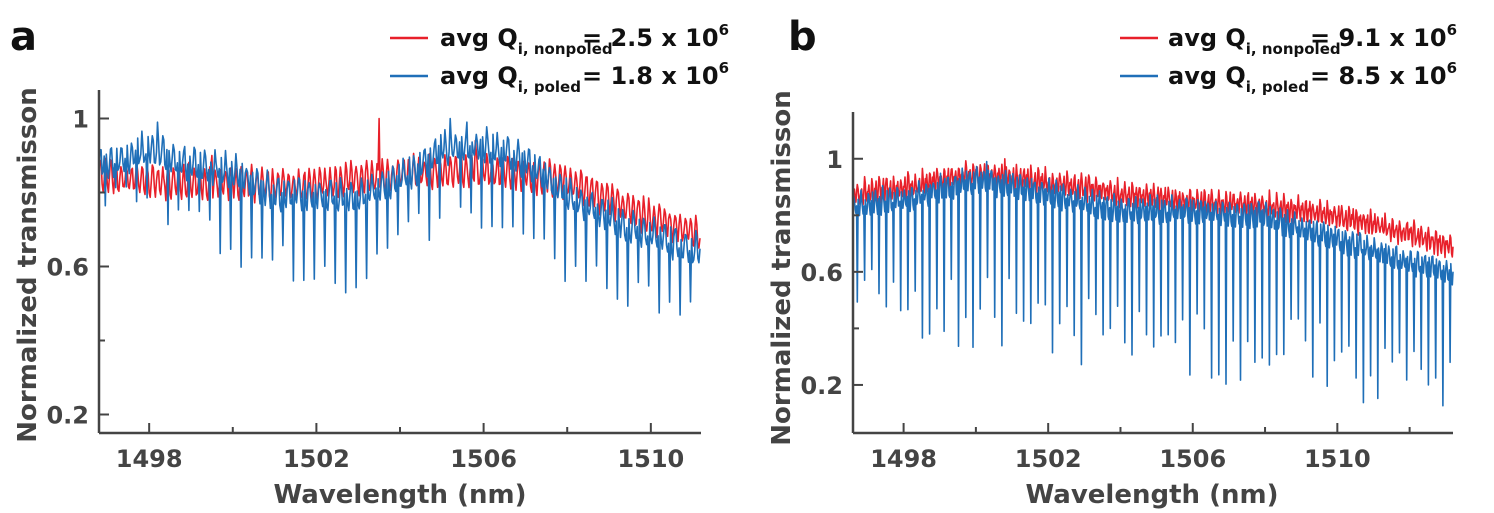  I want to click on panel-b-xlabel: Wavelength (nm), so click(1152, 495).